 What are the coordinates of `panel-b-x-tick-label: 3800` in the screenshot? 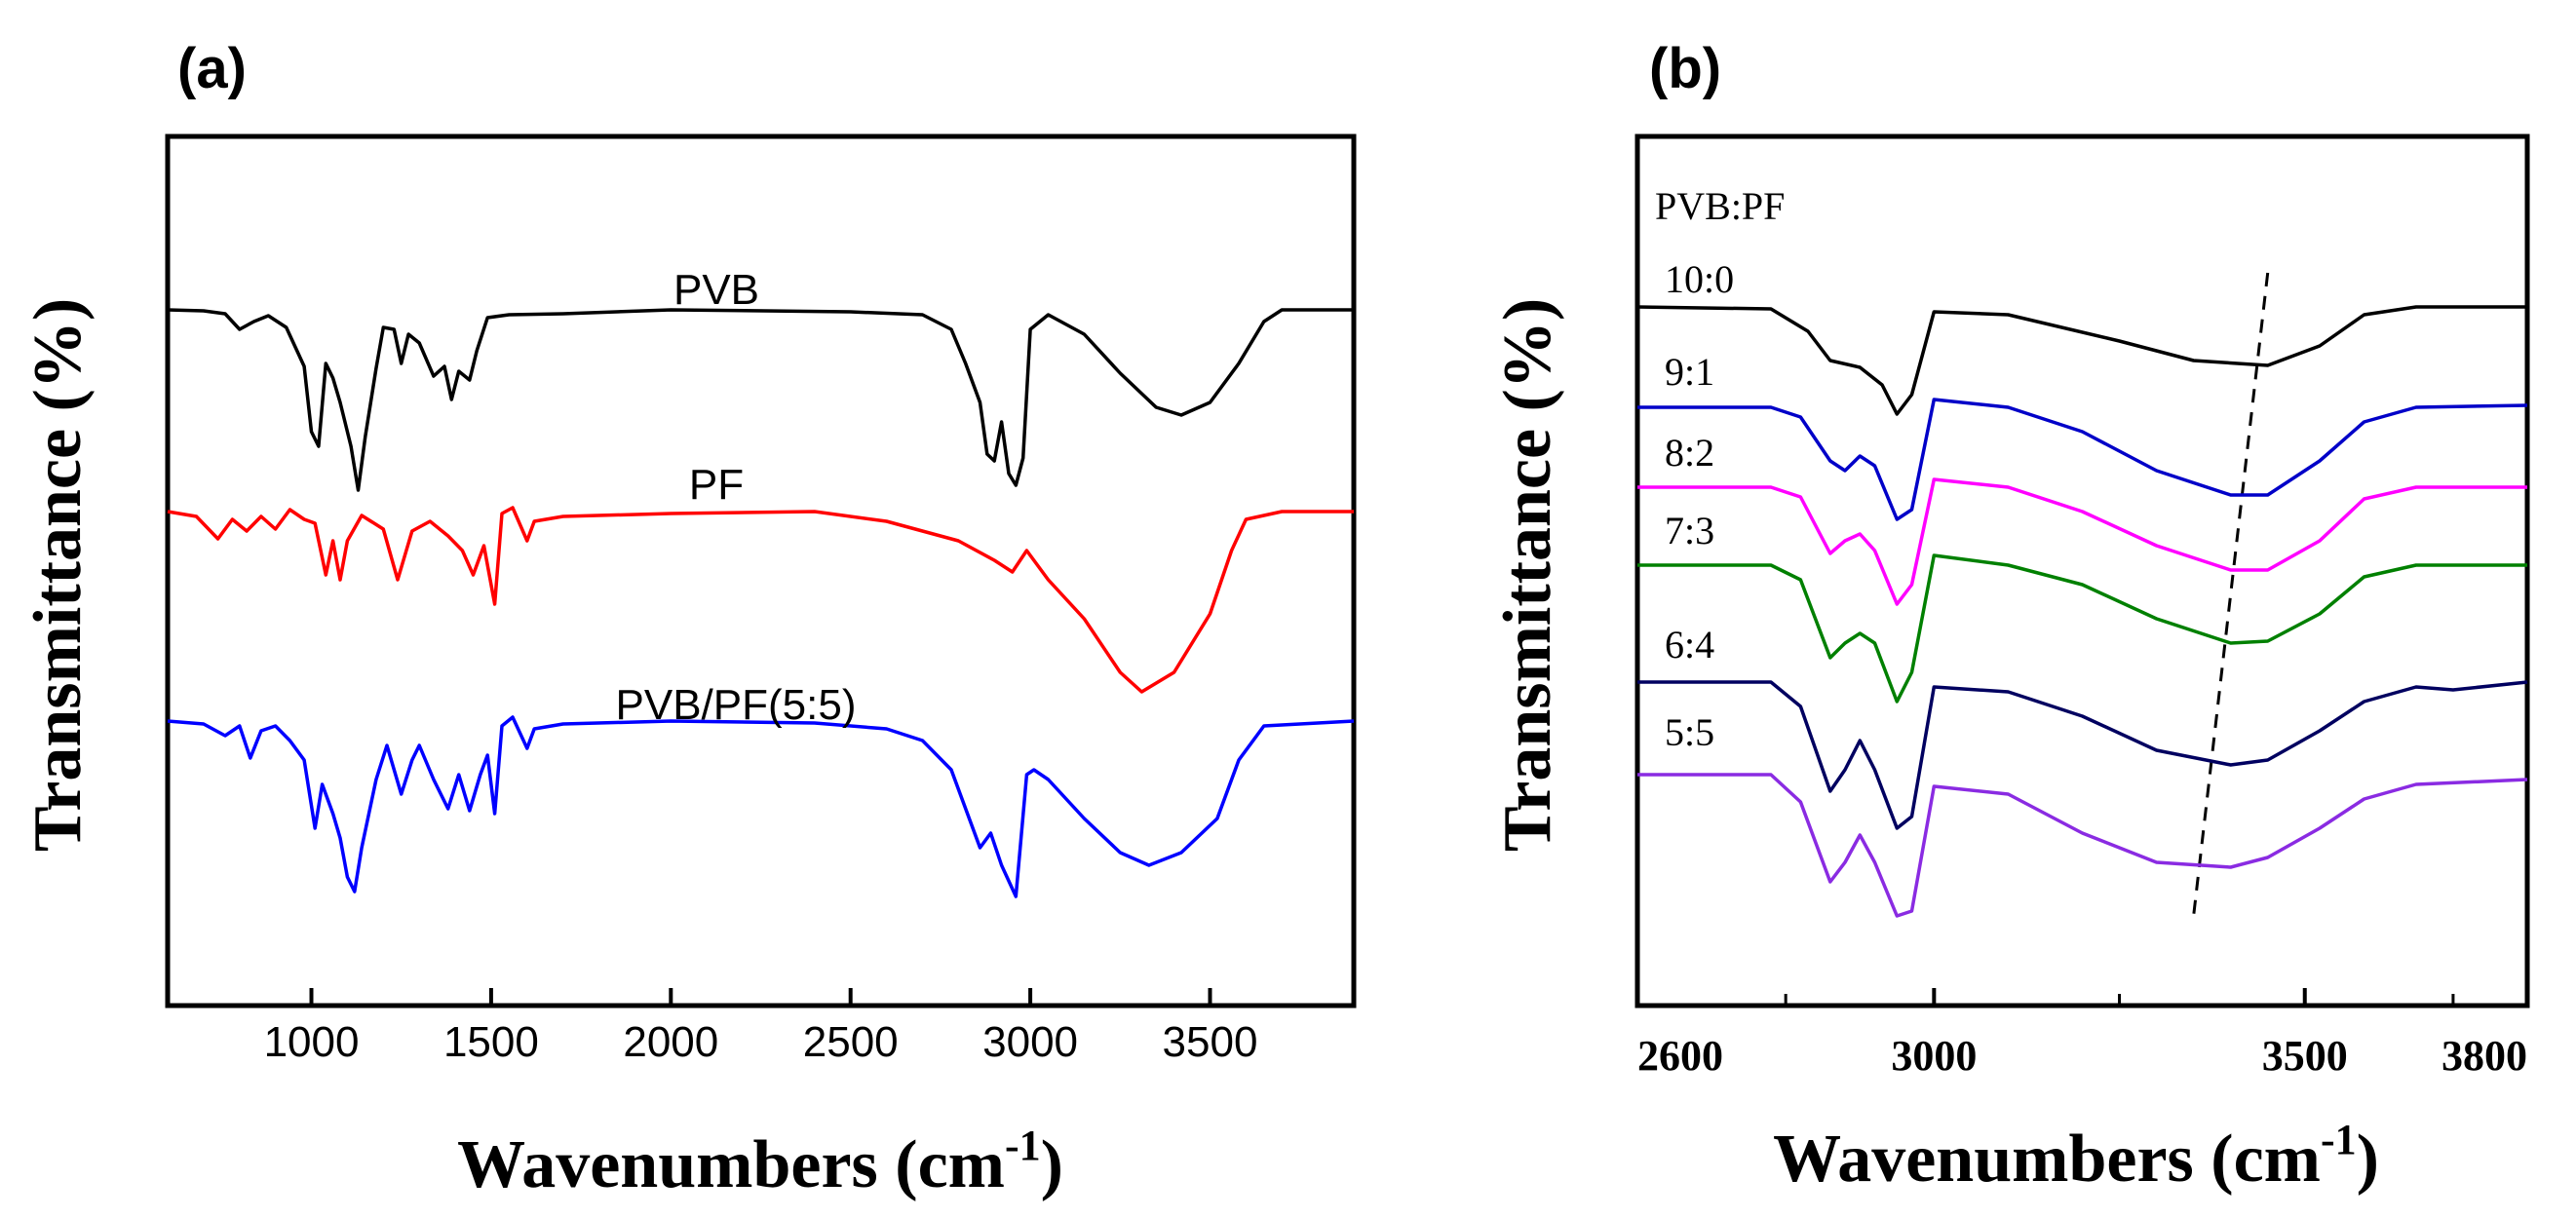 It's located at (2484, 1056).